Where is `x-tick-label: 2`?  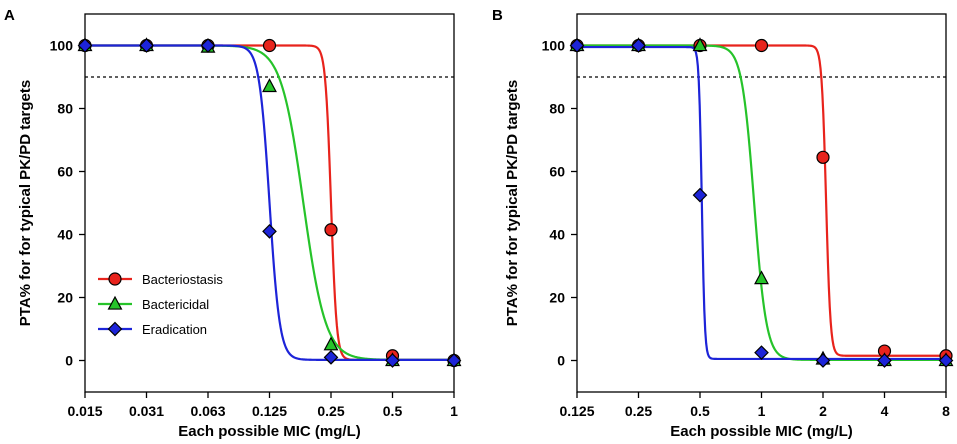
x-tick-label: 2 is located at coordinates (823, 411).